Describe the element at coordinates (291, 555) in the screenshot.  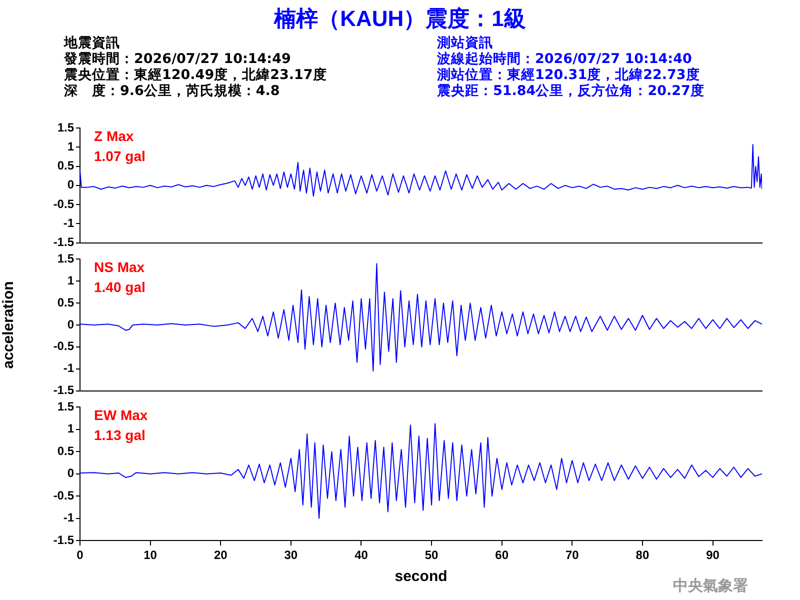
I see `x-tick-label: 30` at that location.